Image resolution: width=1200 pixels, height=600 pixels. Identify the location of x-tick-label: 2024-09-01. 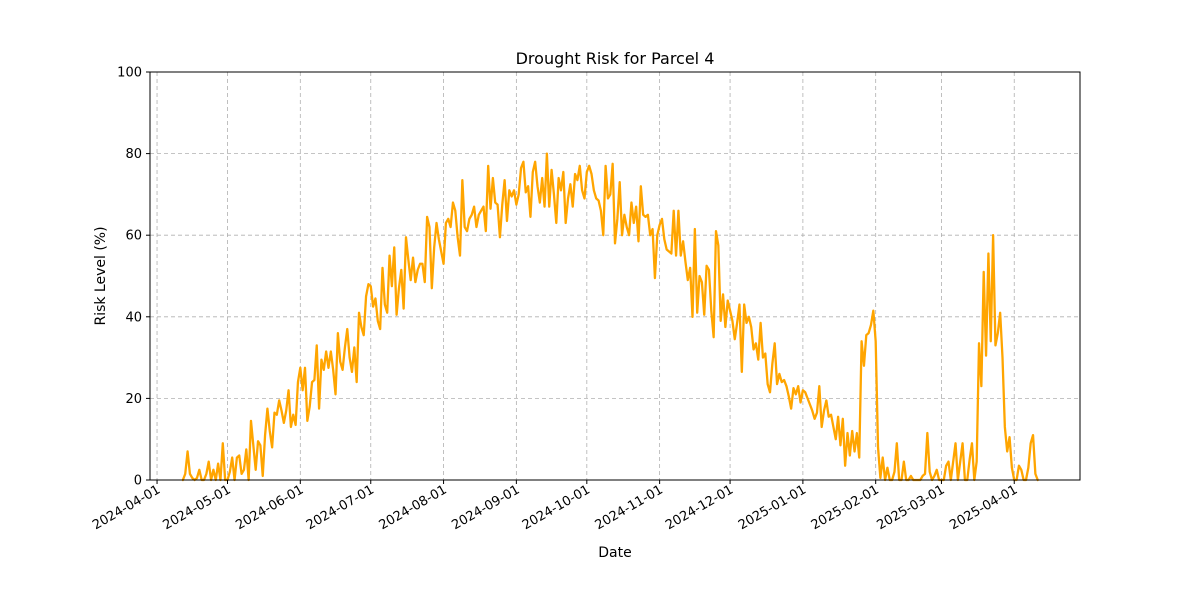
(485, 507).